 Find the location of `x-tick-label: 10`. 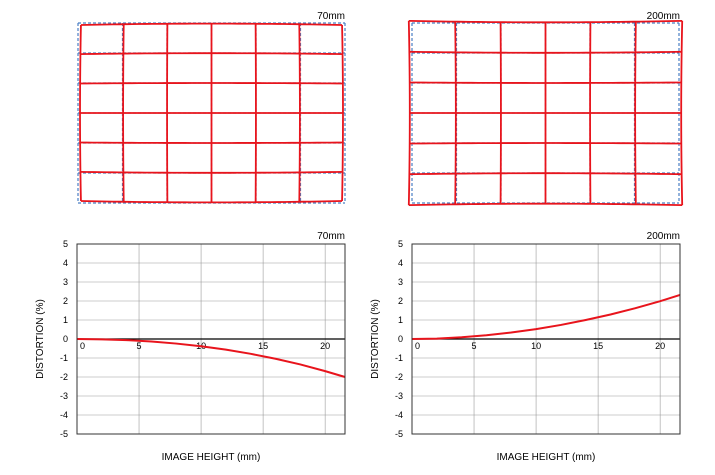

x-tick-label: 10 is located at coordinates (536, 346).